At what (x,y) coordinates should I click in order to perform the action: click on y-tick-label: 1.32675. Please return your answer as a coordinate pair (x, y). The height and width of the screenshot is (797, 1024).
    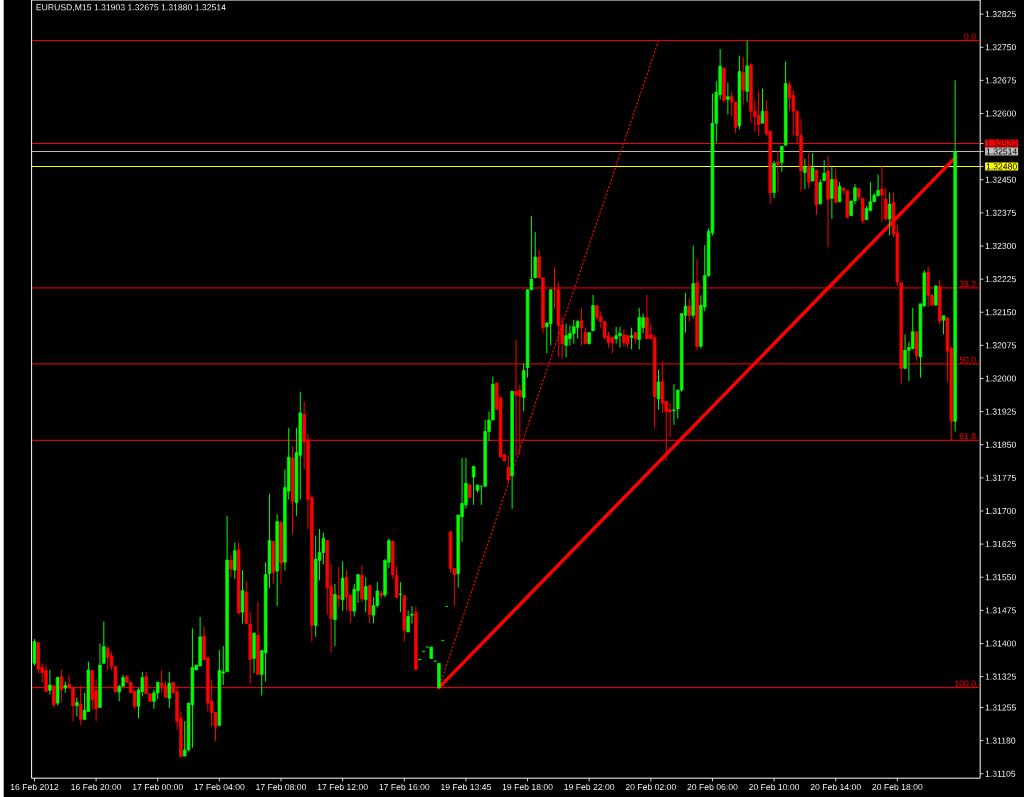
    Looking at the image, I should click on (1000, 80).